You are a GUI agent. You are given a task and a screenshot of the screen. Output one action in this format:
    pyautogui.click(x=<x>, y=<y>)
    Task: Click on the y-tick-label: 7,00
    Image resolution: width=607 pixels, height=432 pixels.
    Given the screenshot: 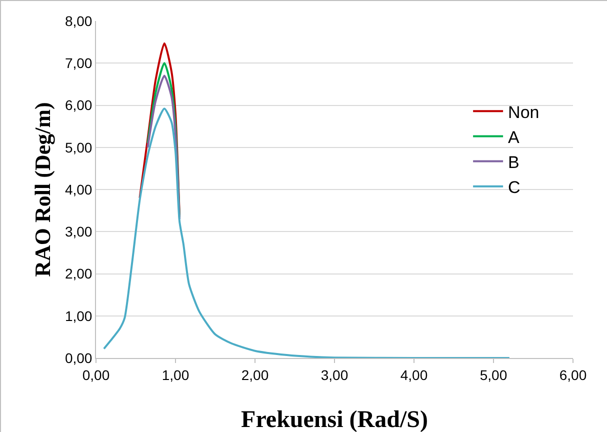 What is the action you would take?
    pyautogui.click(x=78, y=63)
    